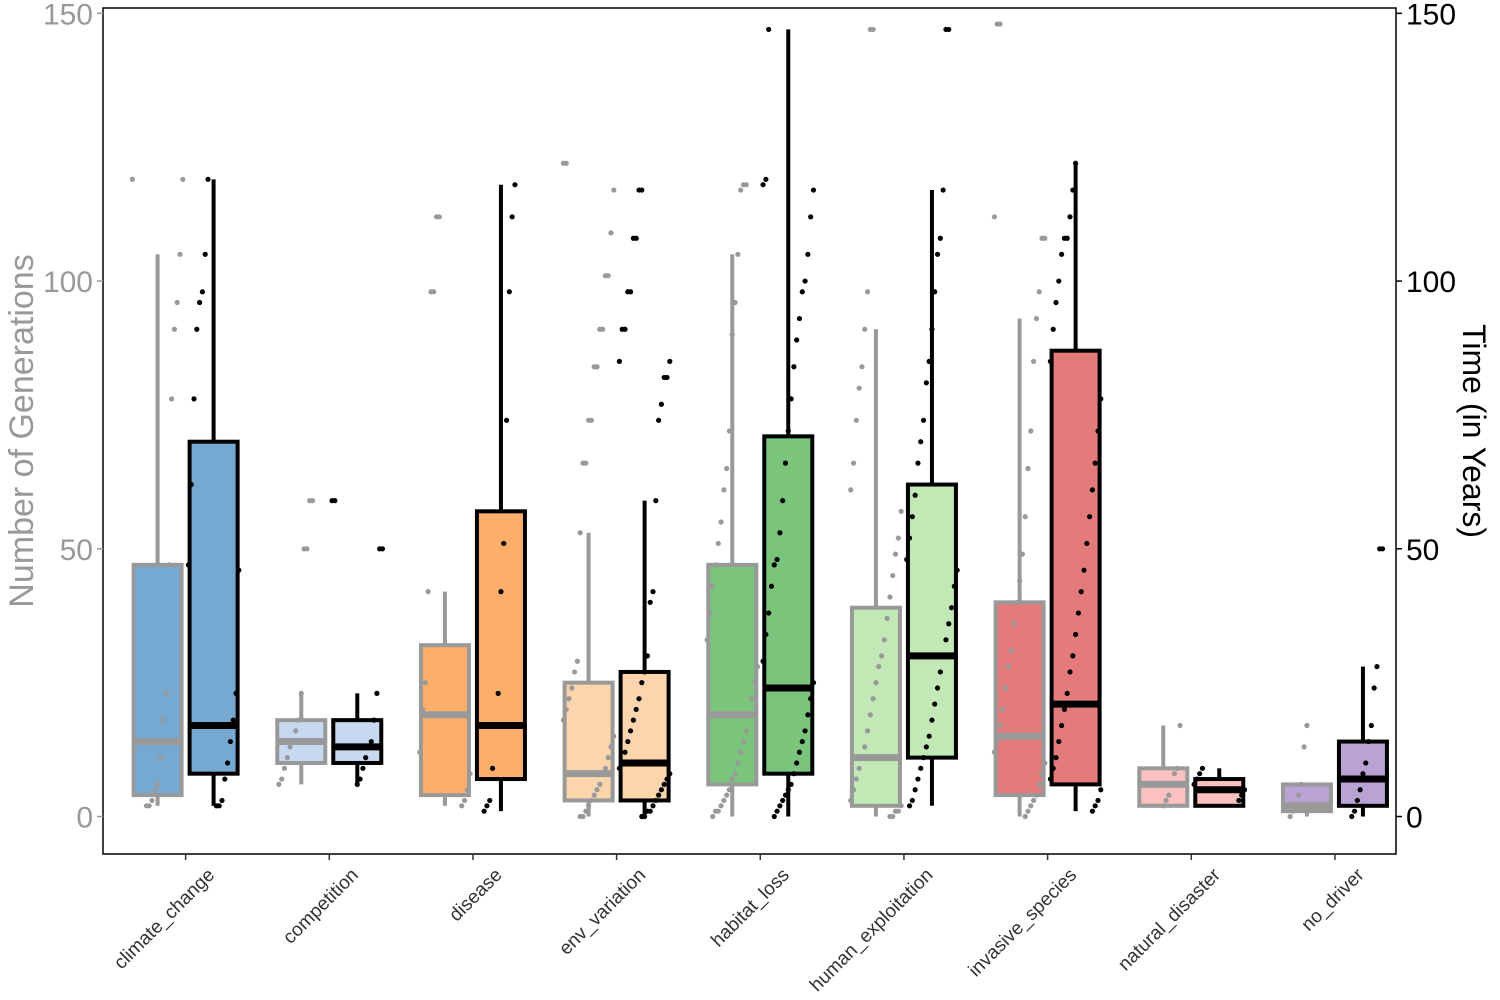  Describe the element at coordinates (1075, 567) in the screenshot. I see `box-years-invasive_species` at that location.